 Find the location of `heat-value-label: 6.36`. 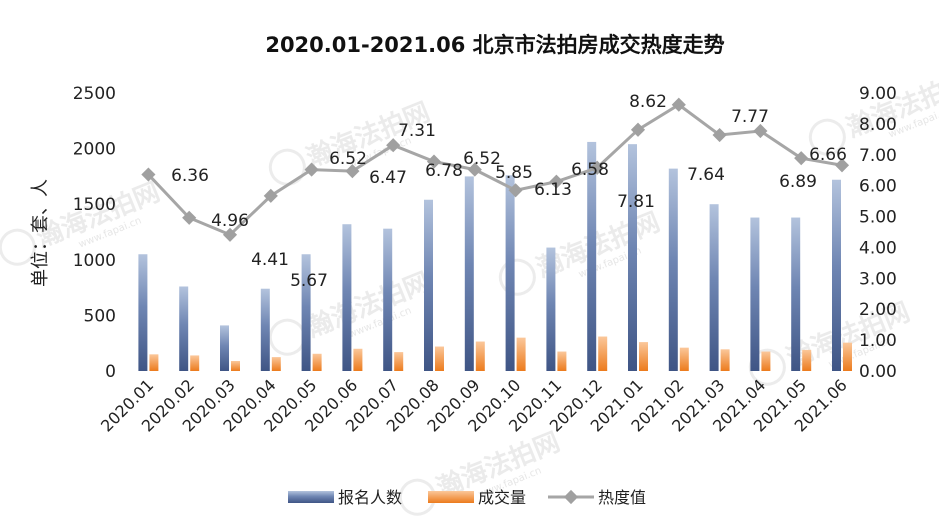

heat-value-label: 6.36 is located at coordinates (190, 176).